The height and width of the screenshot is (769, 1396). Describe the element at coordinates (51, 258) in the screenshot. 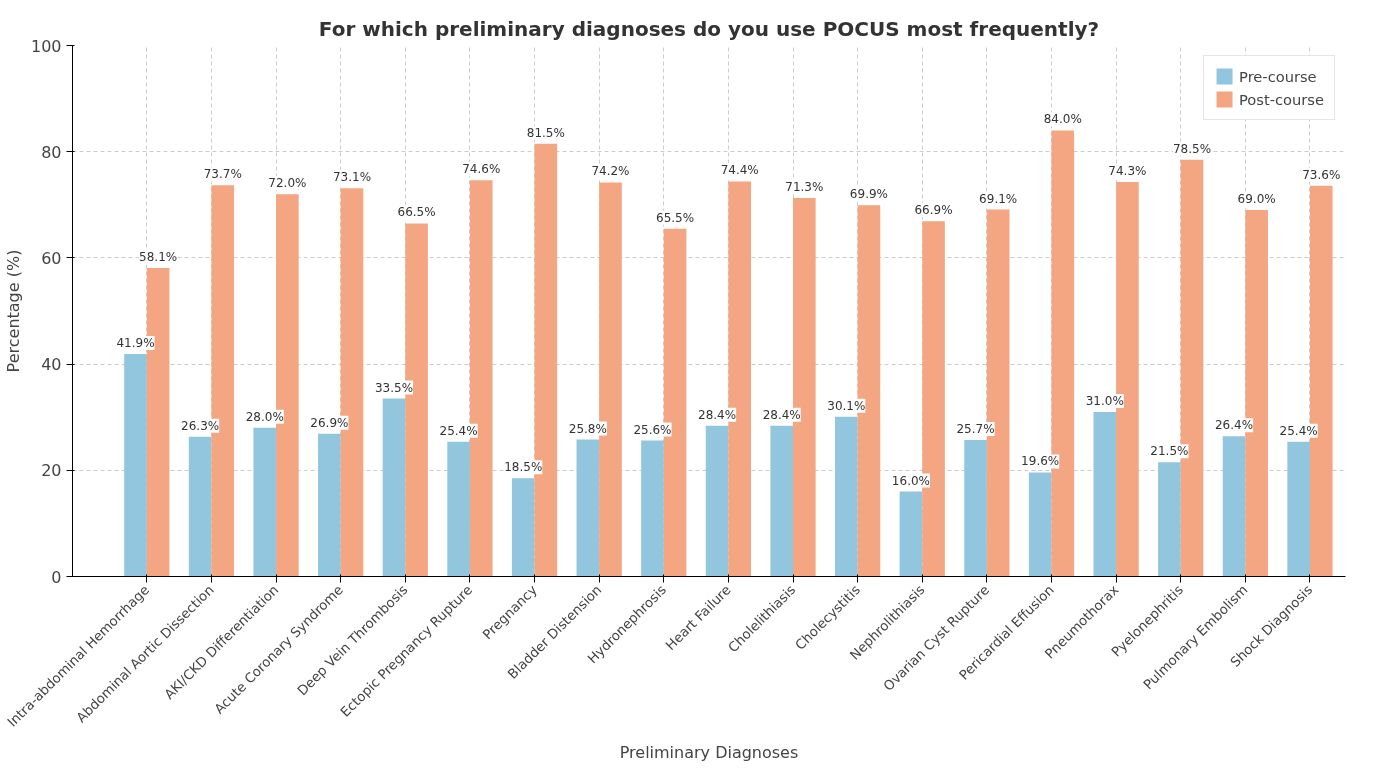

I see `y-tick-label: 60` at that location.